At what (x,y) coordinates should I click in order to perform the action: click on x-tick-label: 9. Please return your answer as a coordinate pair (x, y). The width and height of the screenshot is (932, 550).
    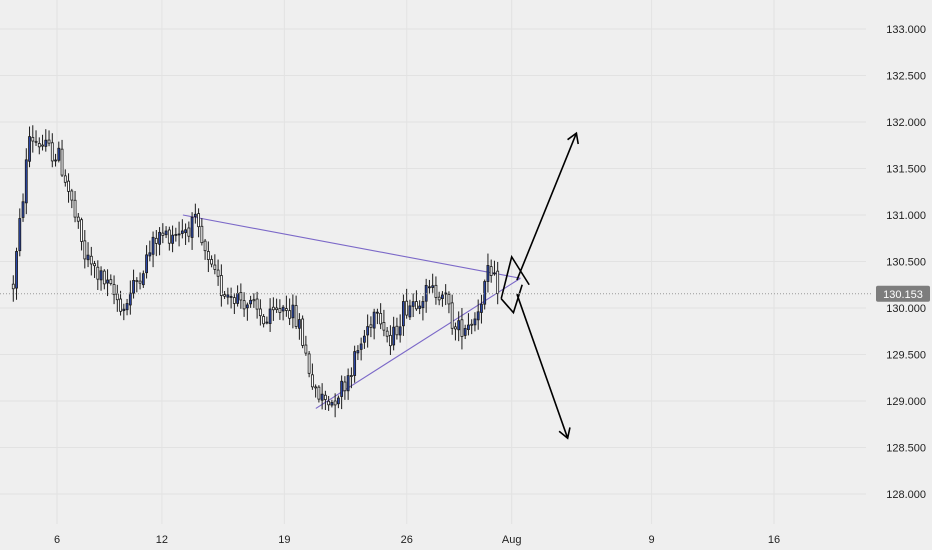
    Looking at the image, I should click on (652, 540).